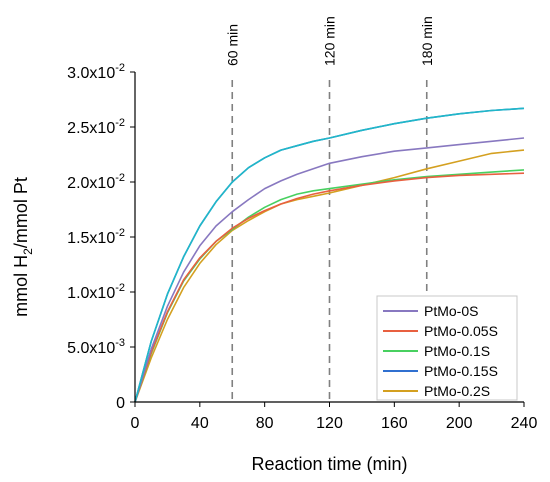 Image resolution: width=550 pixels, height=482 pixels. Describe the element at coordinates (23, 247) in the screenshot. I see `y-axis-title: mmol H2/mmol Pt` at that location.